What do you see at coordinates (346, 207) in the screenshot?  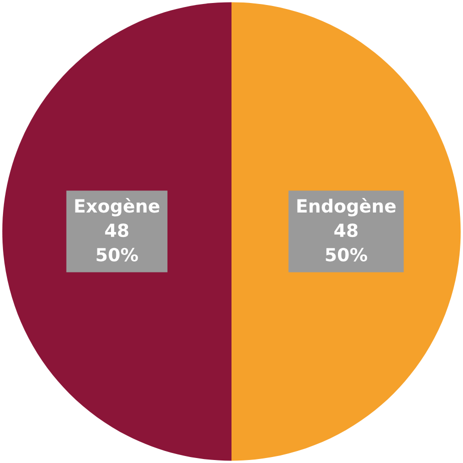 I see `slice-label: Endogène` at bounding box center [346, 207].